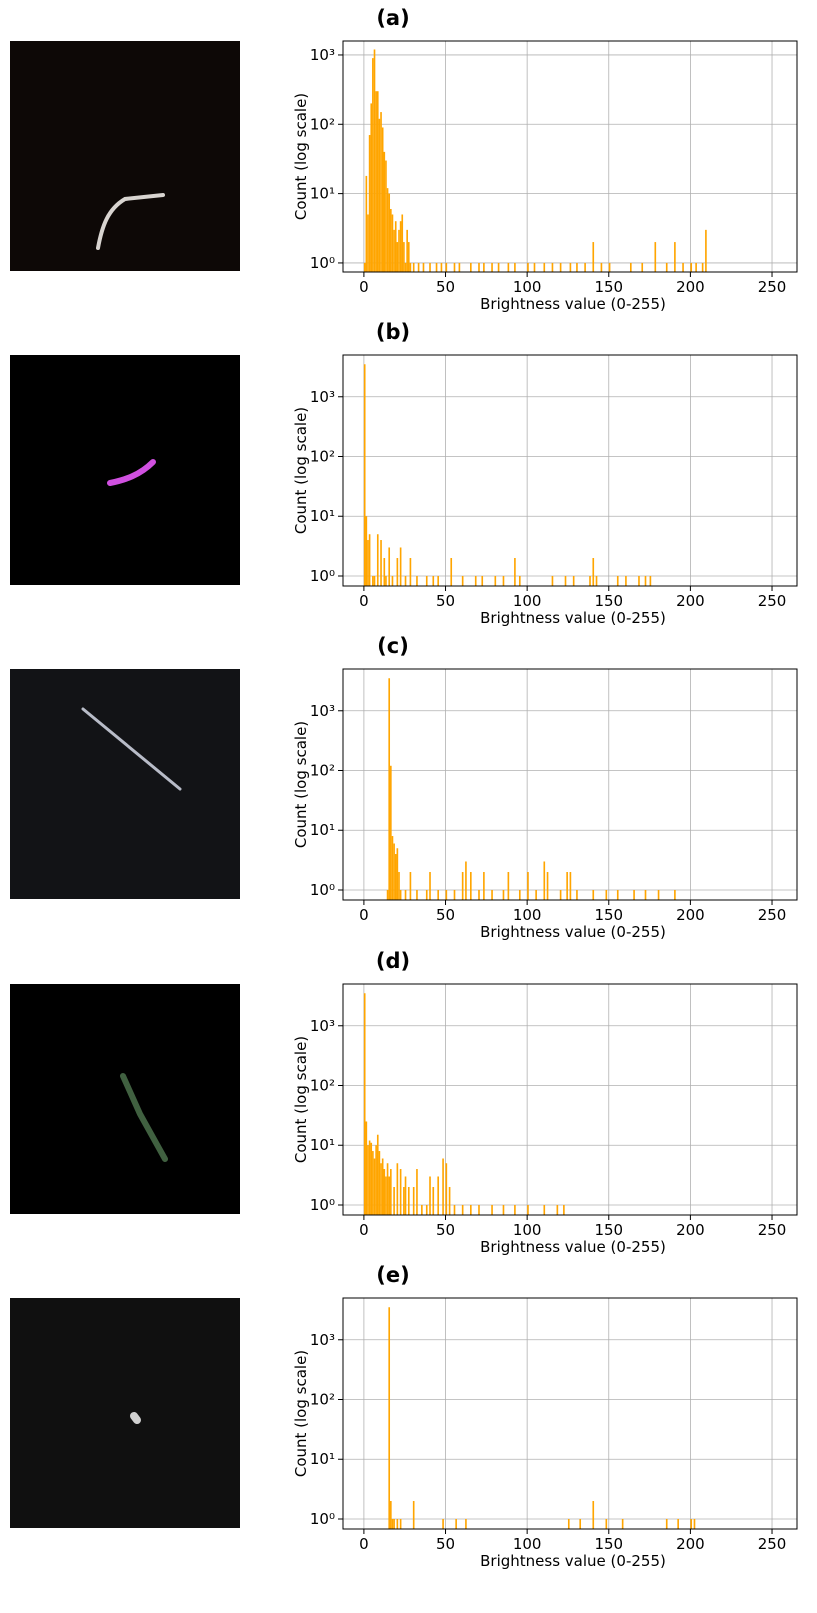  I want to click on chart-title: (c), so click(393, 646).